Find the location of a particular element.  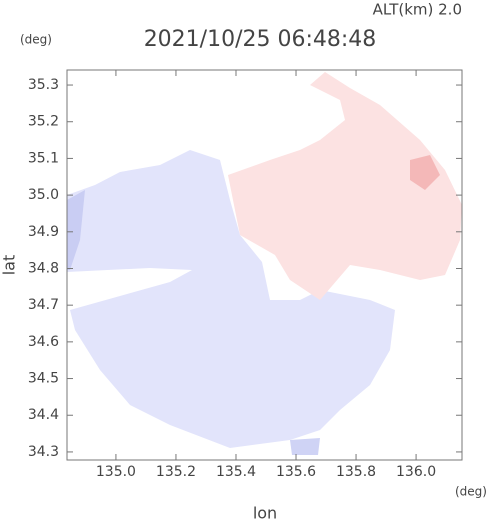

y-unit: (deg) is located at coordinates (36, 40).